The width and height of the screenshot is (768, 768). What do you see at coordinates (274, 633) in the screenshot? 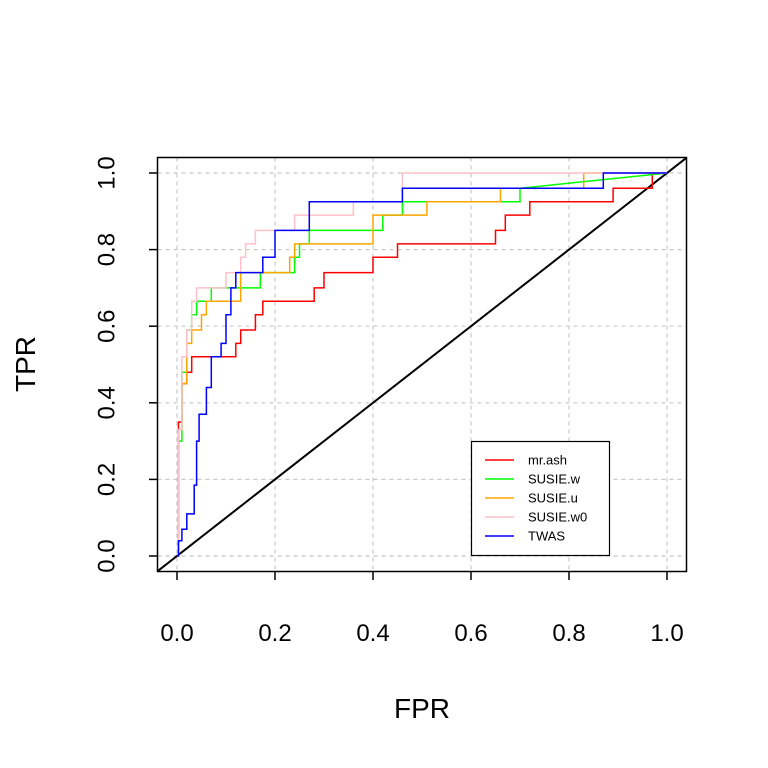
I see `x-tick-label-1: 0.2` at bounding box center [274, 633].